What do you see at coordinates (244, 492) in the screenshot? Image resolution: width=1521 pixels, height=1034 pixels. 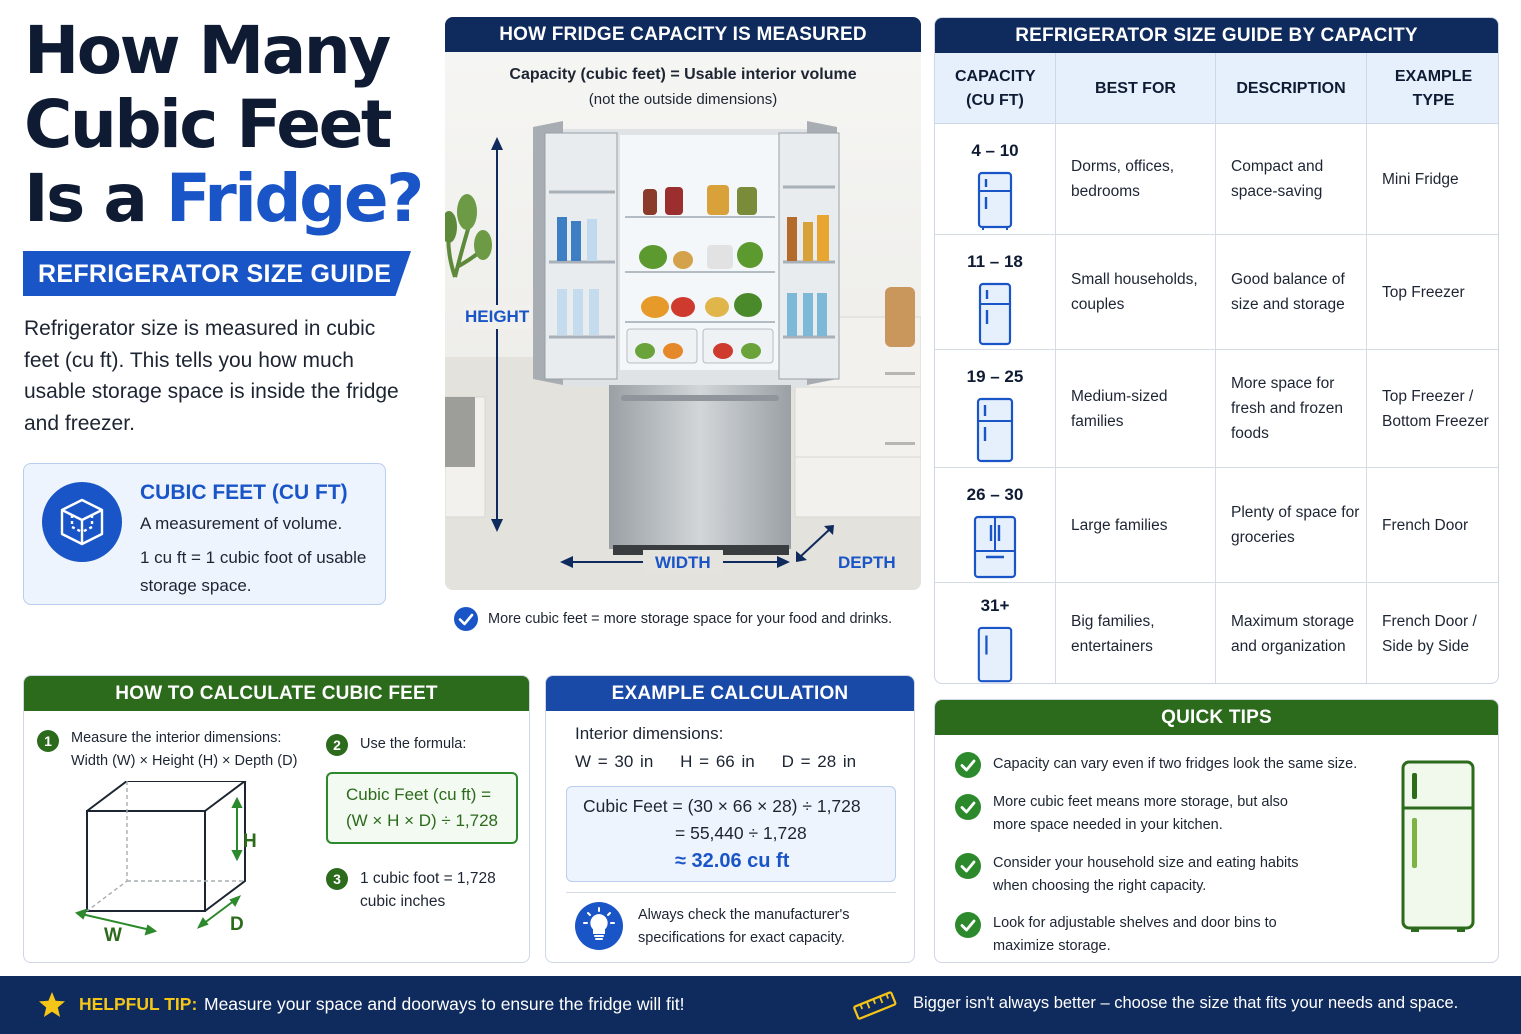 I see `cubic-feet-heading: CUBIC FEET (CU FT)` at bounding box center [244, 492].